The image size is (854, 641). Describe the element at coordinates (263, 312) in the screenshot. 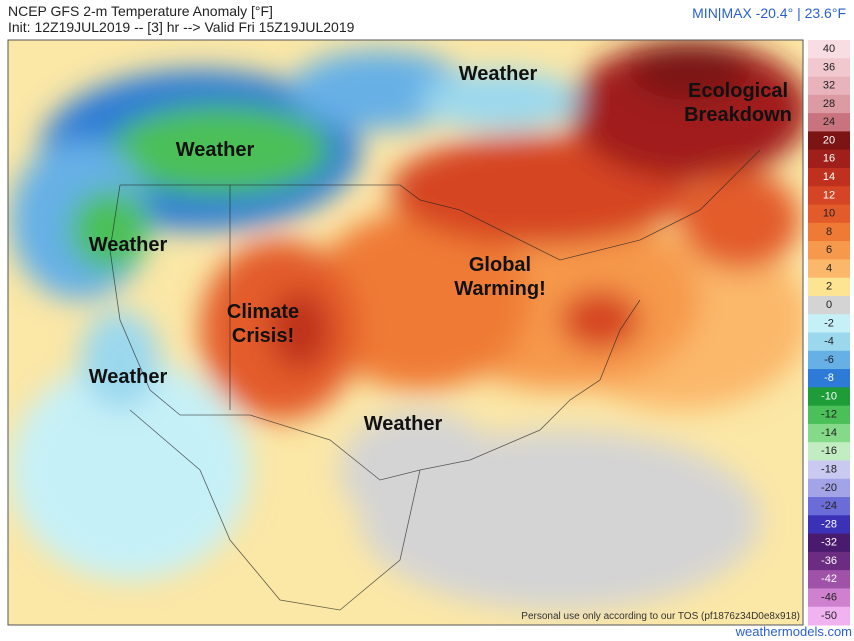

I see `map-label: Climate` at that location.